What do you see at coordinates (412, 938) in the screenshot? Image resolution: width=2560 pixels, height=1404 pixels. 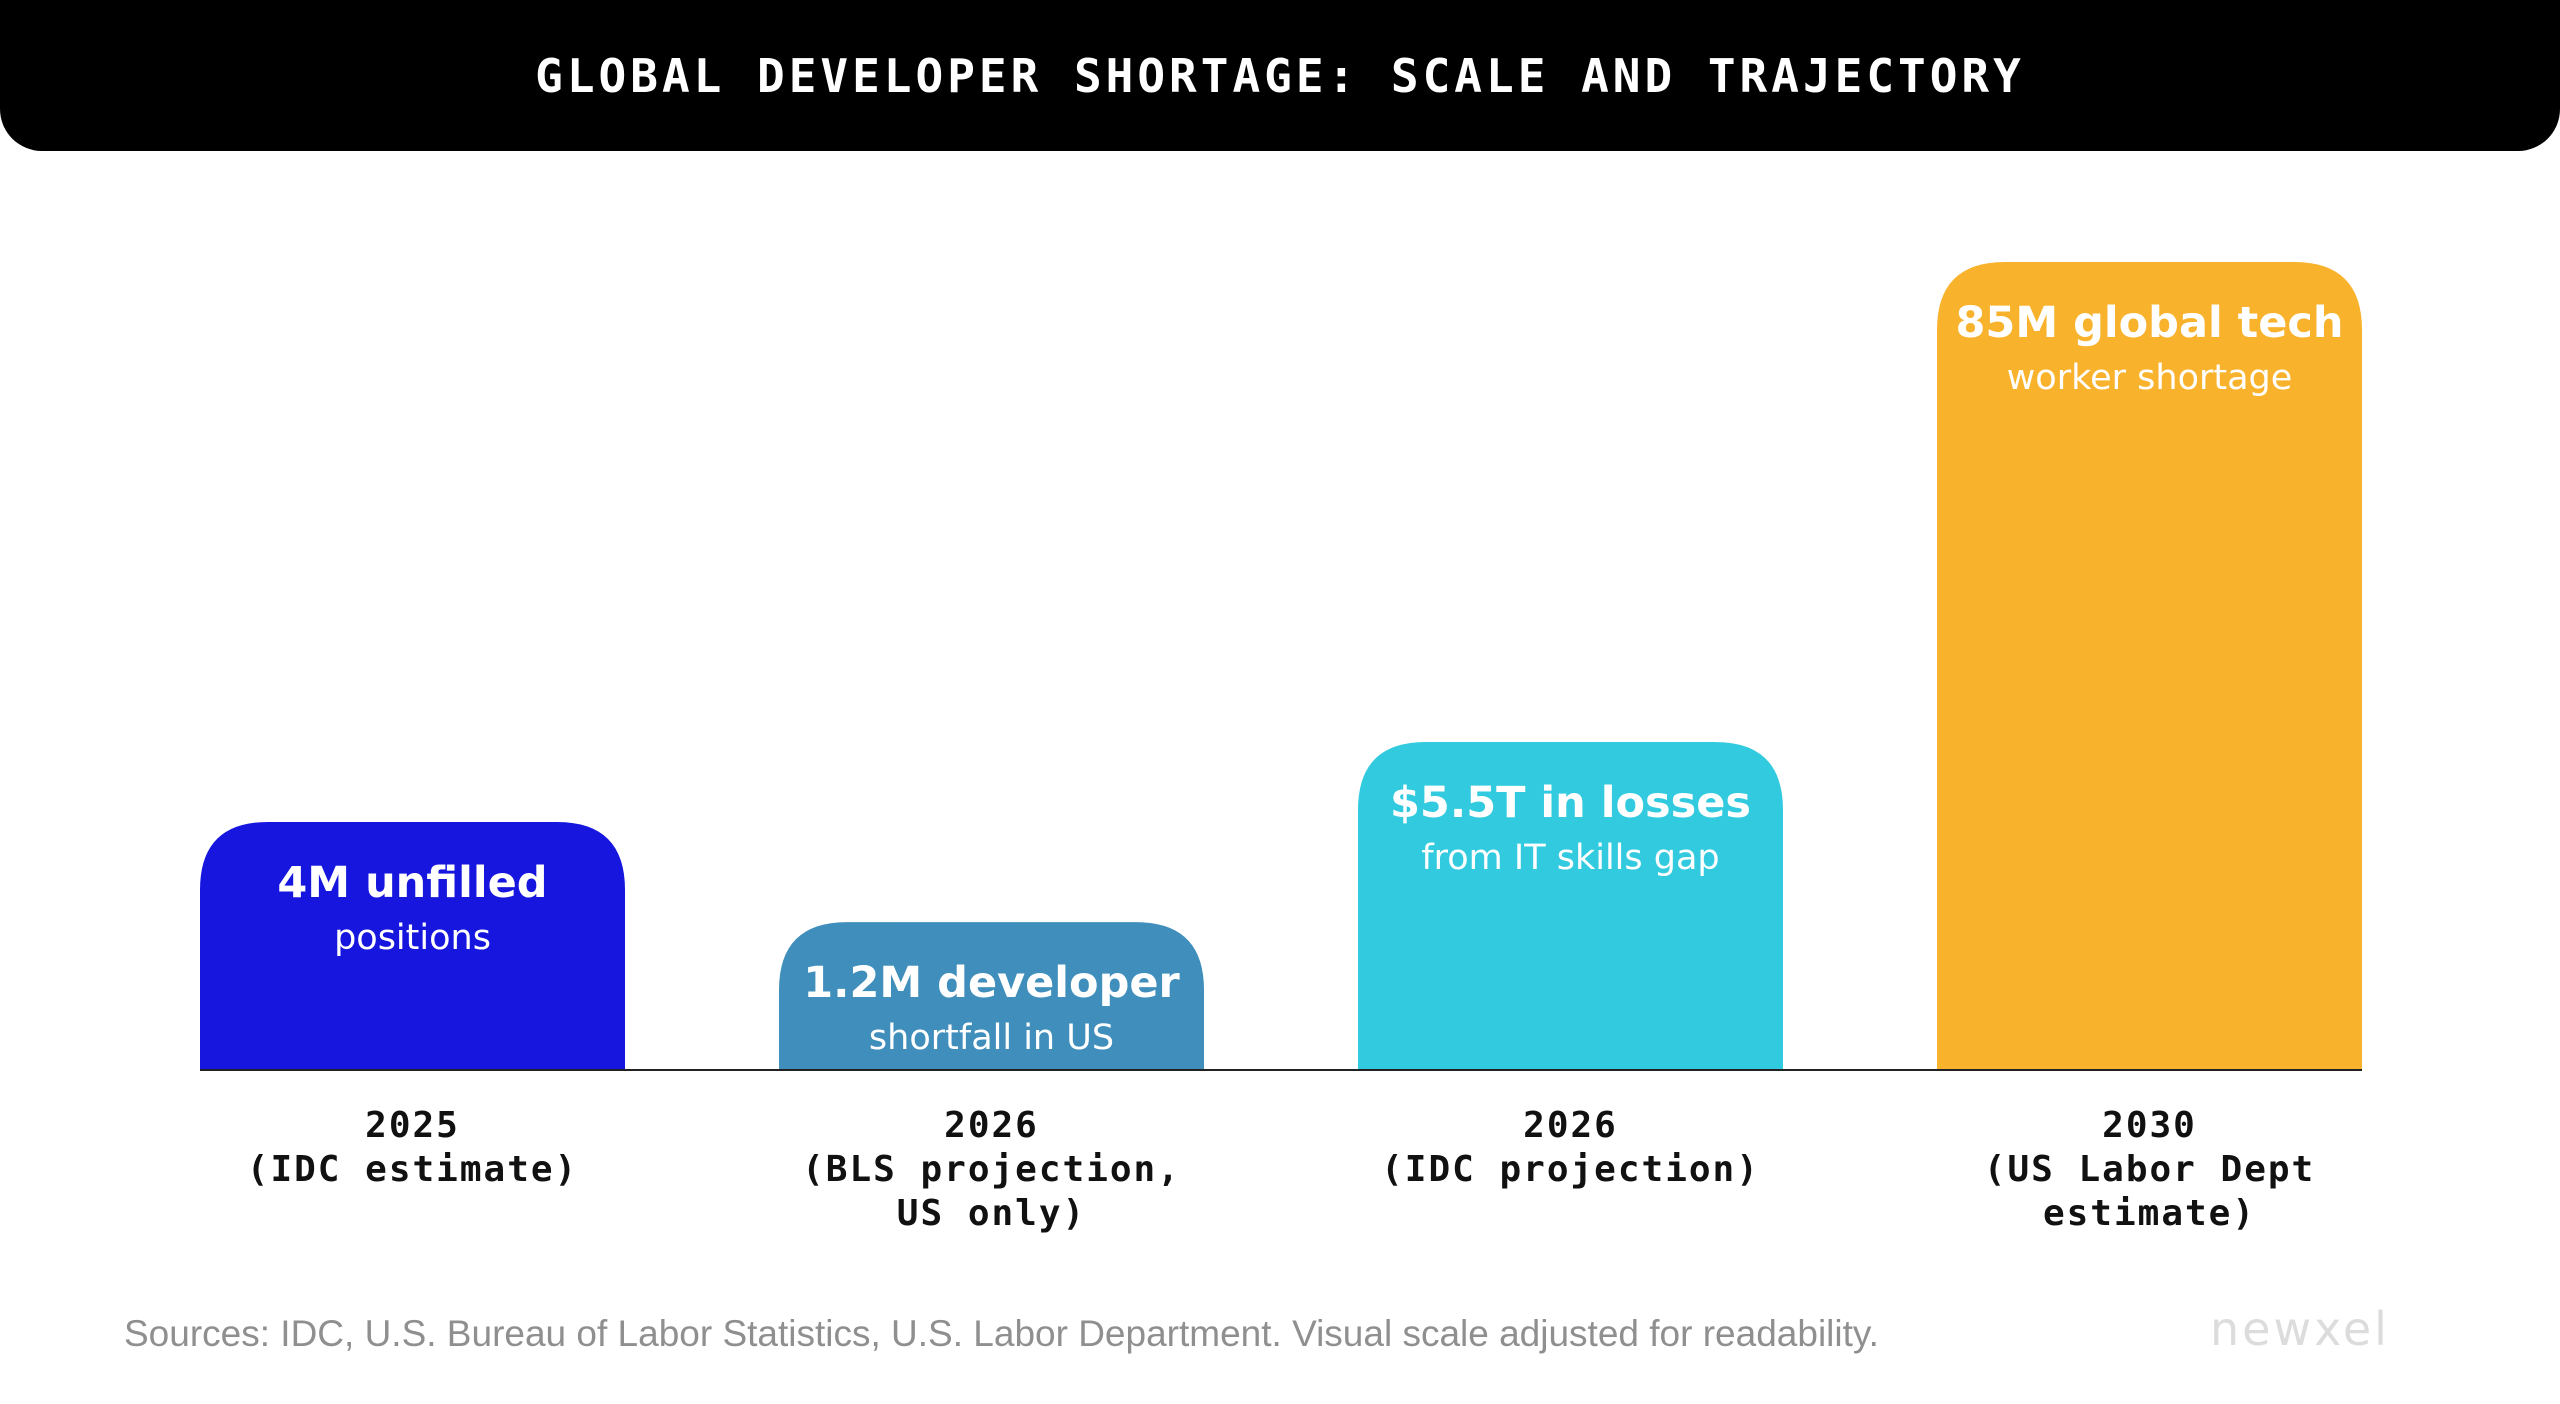 I see `bar-1-sub-label: positions` at bounding box center [412, 938].